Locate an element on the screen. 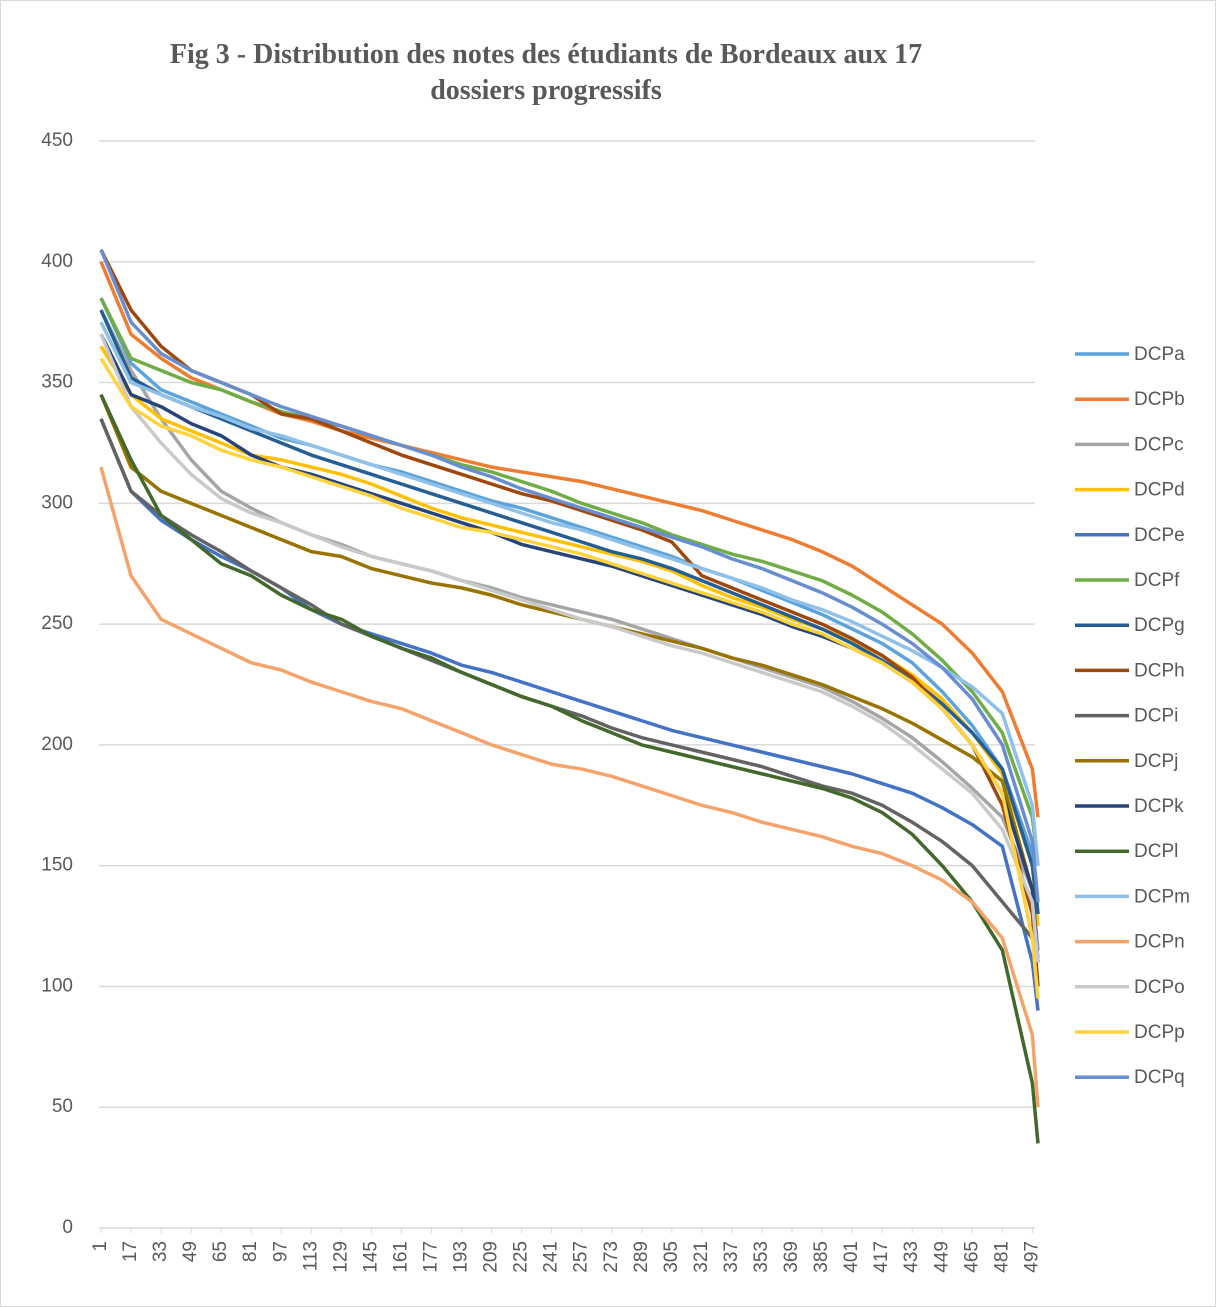  y-tick-label: 0 is located at coordinates (67, 1227).